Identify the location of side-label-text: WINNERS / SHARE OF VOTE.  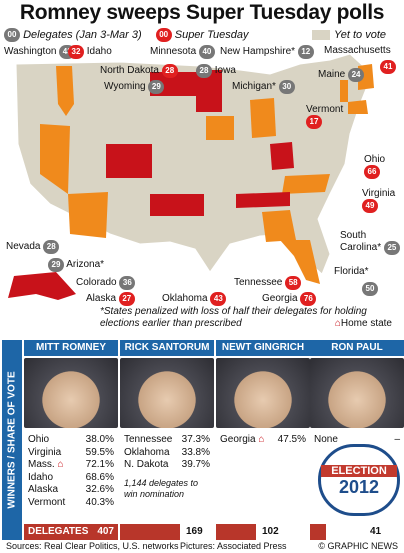
(12, 440).